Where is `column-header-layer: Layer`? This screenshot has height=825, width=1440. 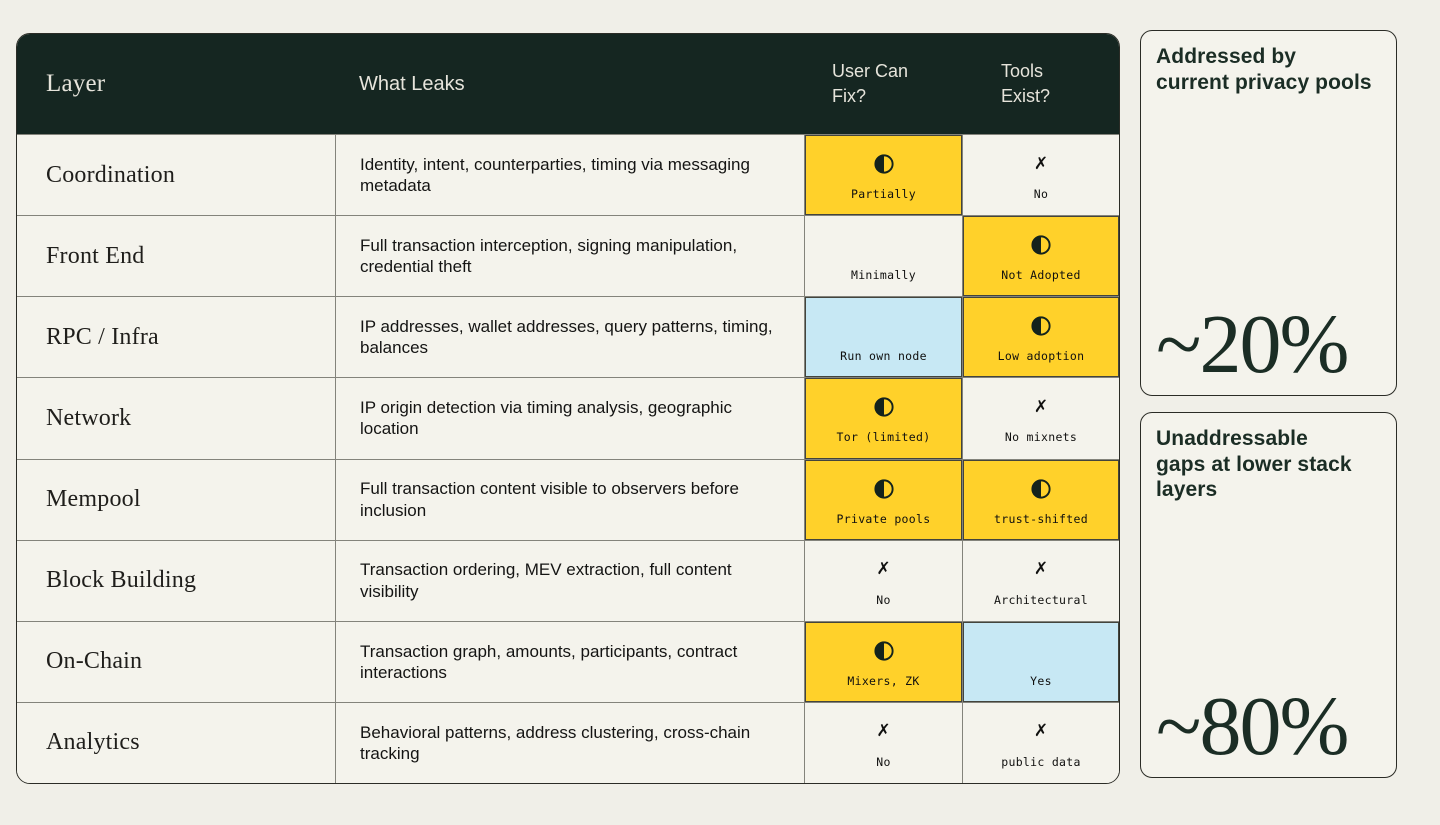 column-header-layer: Layer is located at coordinates (176, 84).